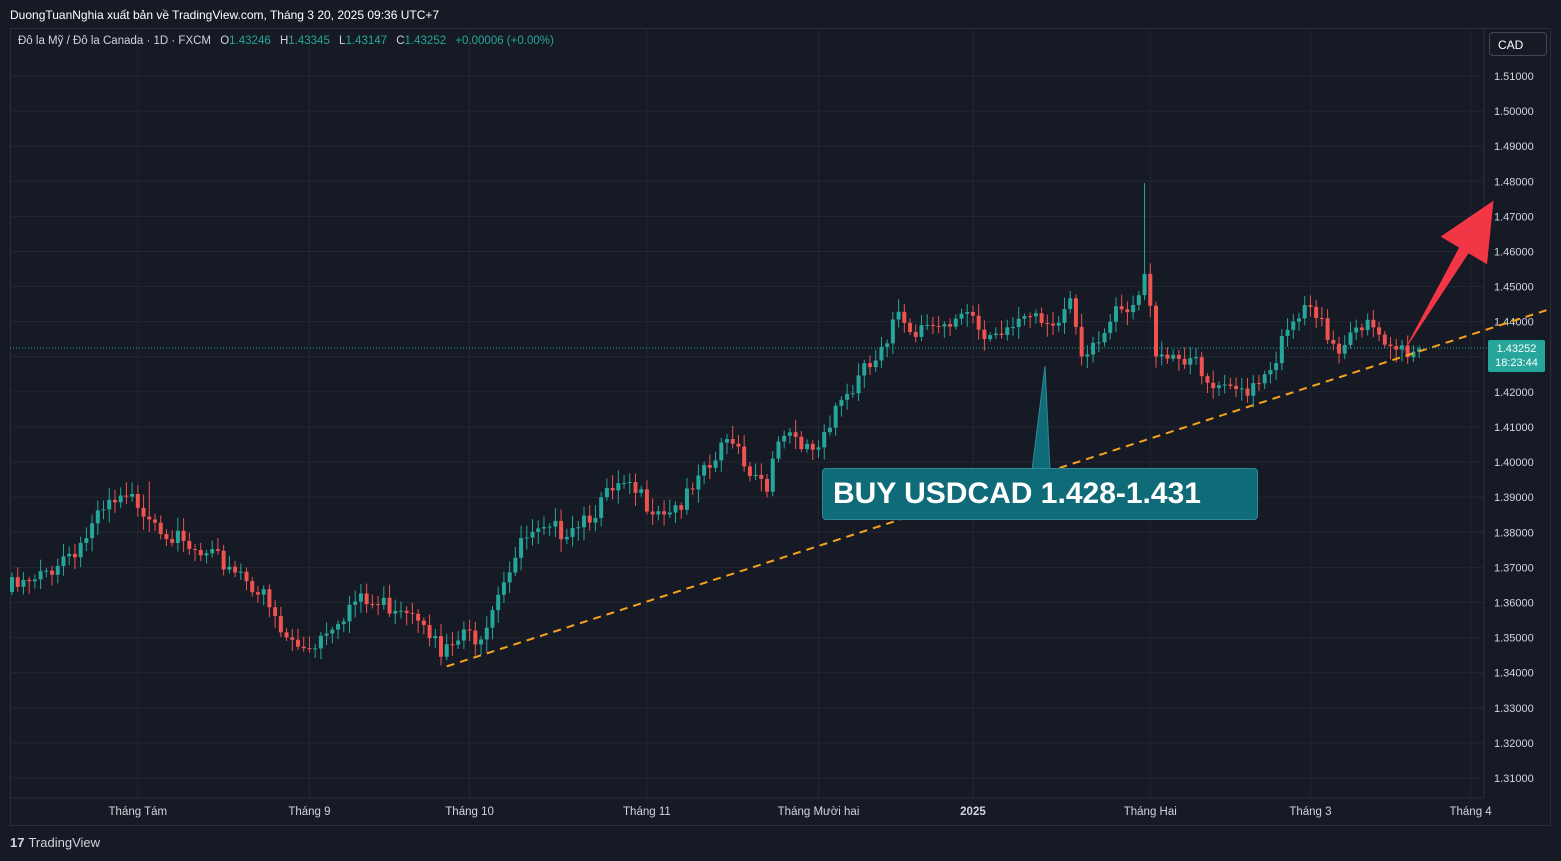 Image resolution: width=1561 pixels, height=861 pixels. I want to click on bar-countdown: 18:23:44, so click(1516, 363).